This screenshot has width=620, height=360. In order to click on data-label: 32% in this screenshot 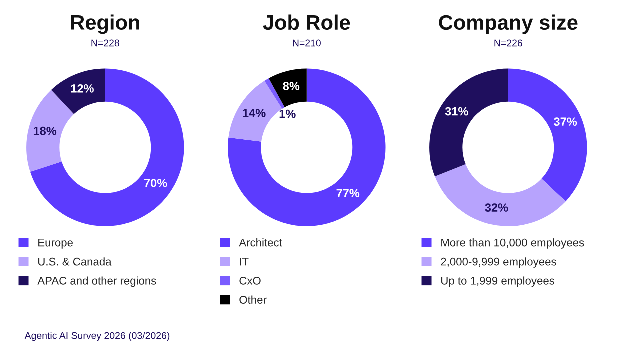, I will do `click(496, 208)`.